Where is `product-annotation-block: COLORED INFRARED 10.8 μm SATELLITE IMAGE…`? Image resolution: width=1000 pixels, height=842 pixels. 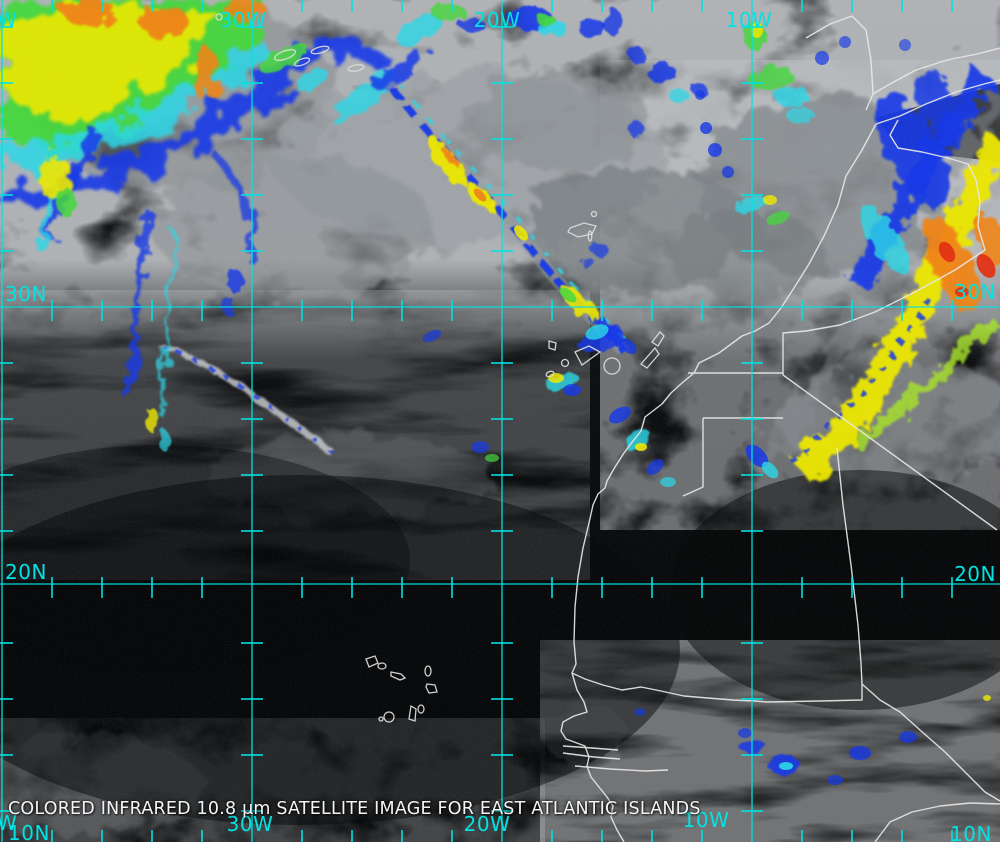
product-annotation-block: COLORED INFRARED 10.8 μm SATELLITE IMAGE… is located at coordinates (354, 799).